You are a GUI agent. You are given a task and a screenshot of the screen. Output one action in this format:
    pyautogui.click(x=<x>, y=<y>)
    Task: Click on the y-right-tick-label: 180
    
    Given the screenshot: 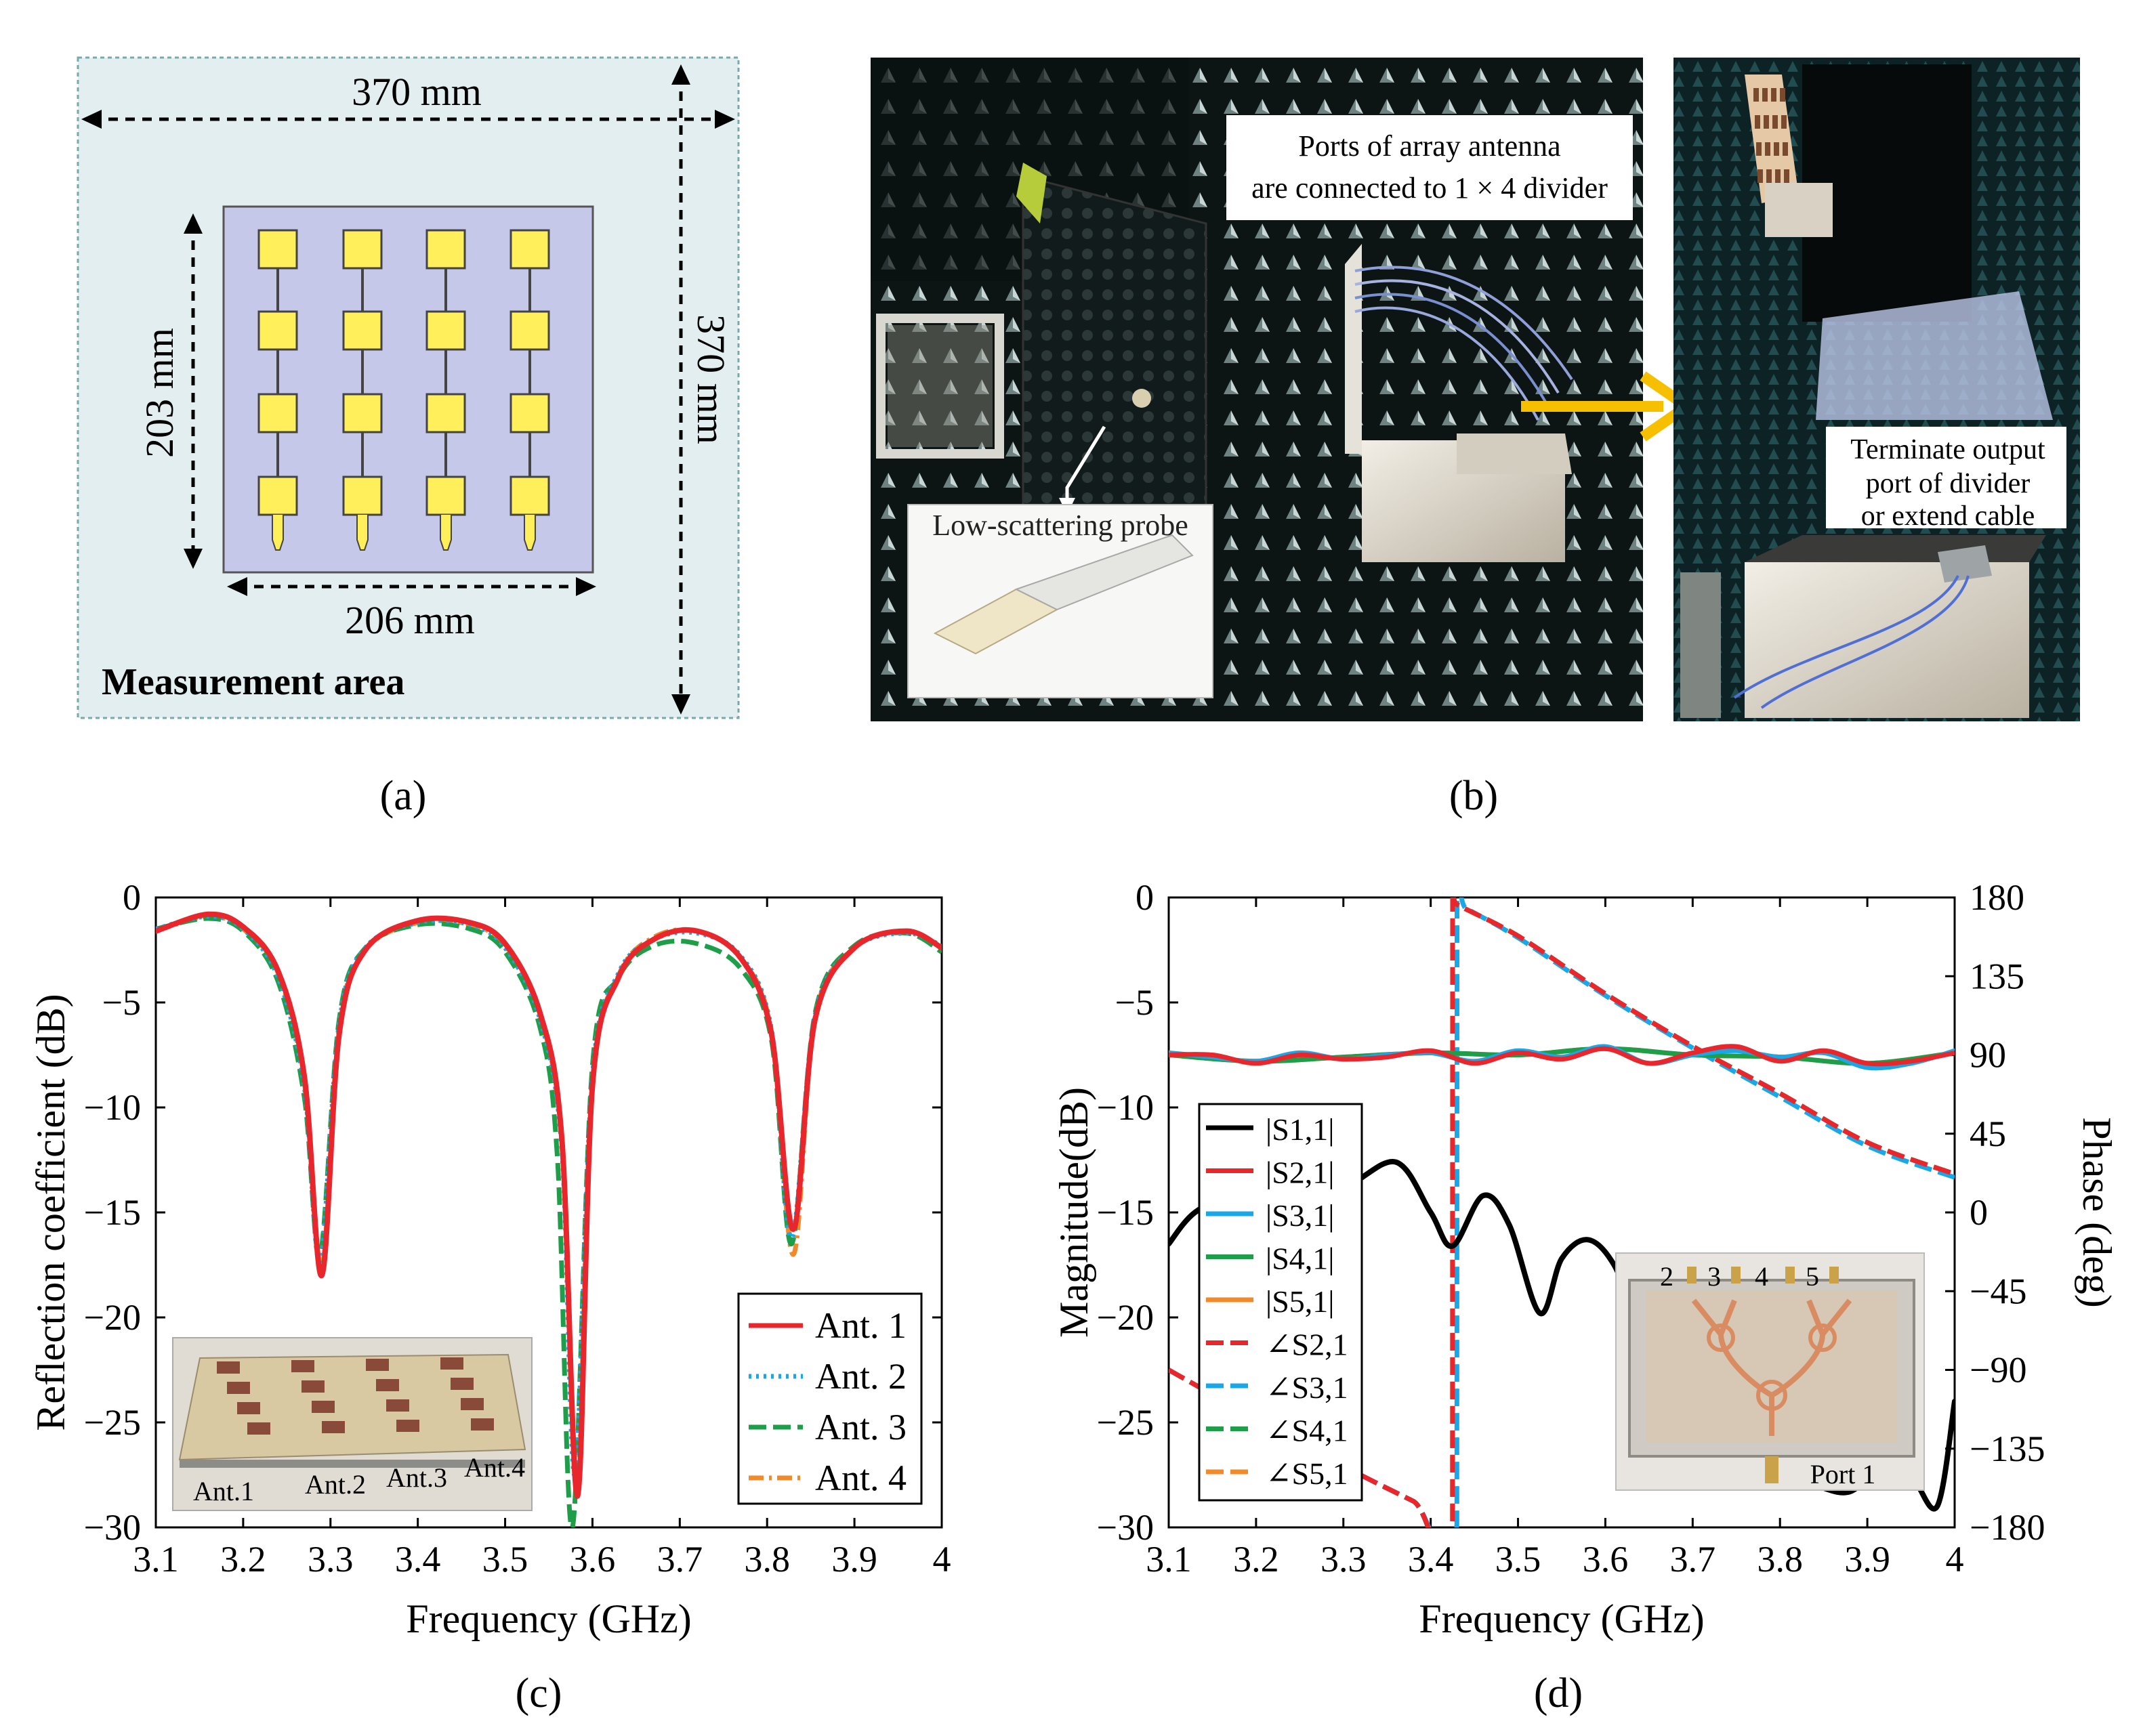 What is the action you would take?
    pyautogui.click(x=1997, y=897)
    